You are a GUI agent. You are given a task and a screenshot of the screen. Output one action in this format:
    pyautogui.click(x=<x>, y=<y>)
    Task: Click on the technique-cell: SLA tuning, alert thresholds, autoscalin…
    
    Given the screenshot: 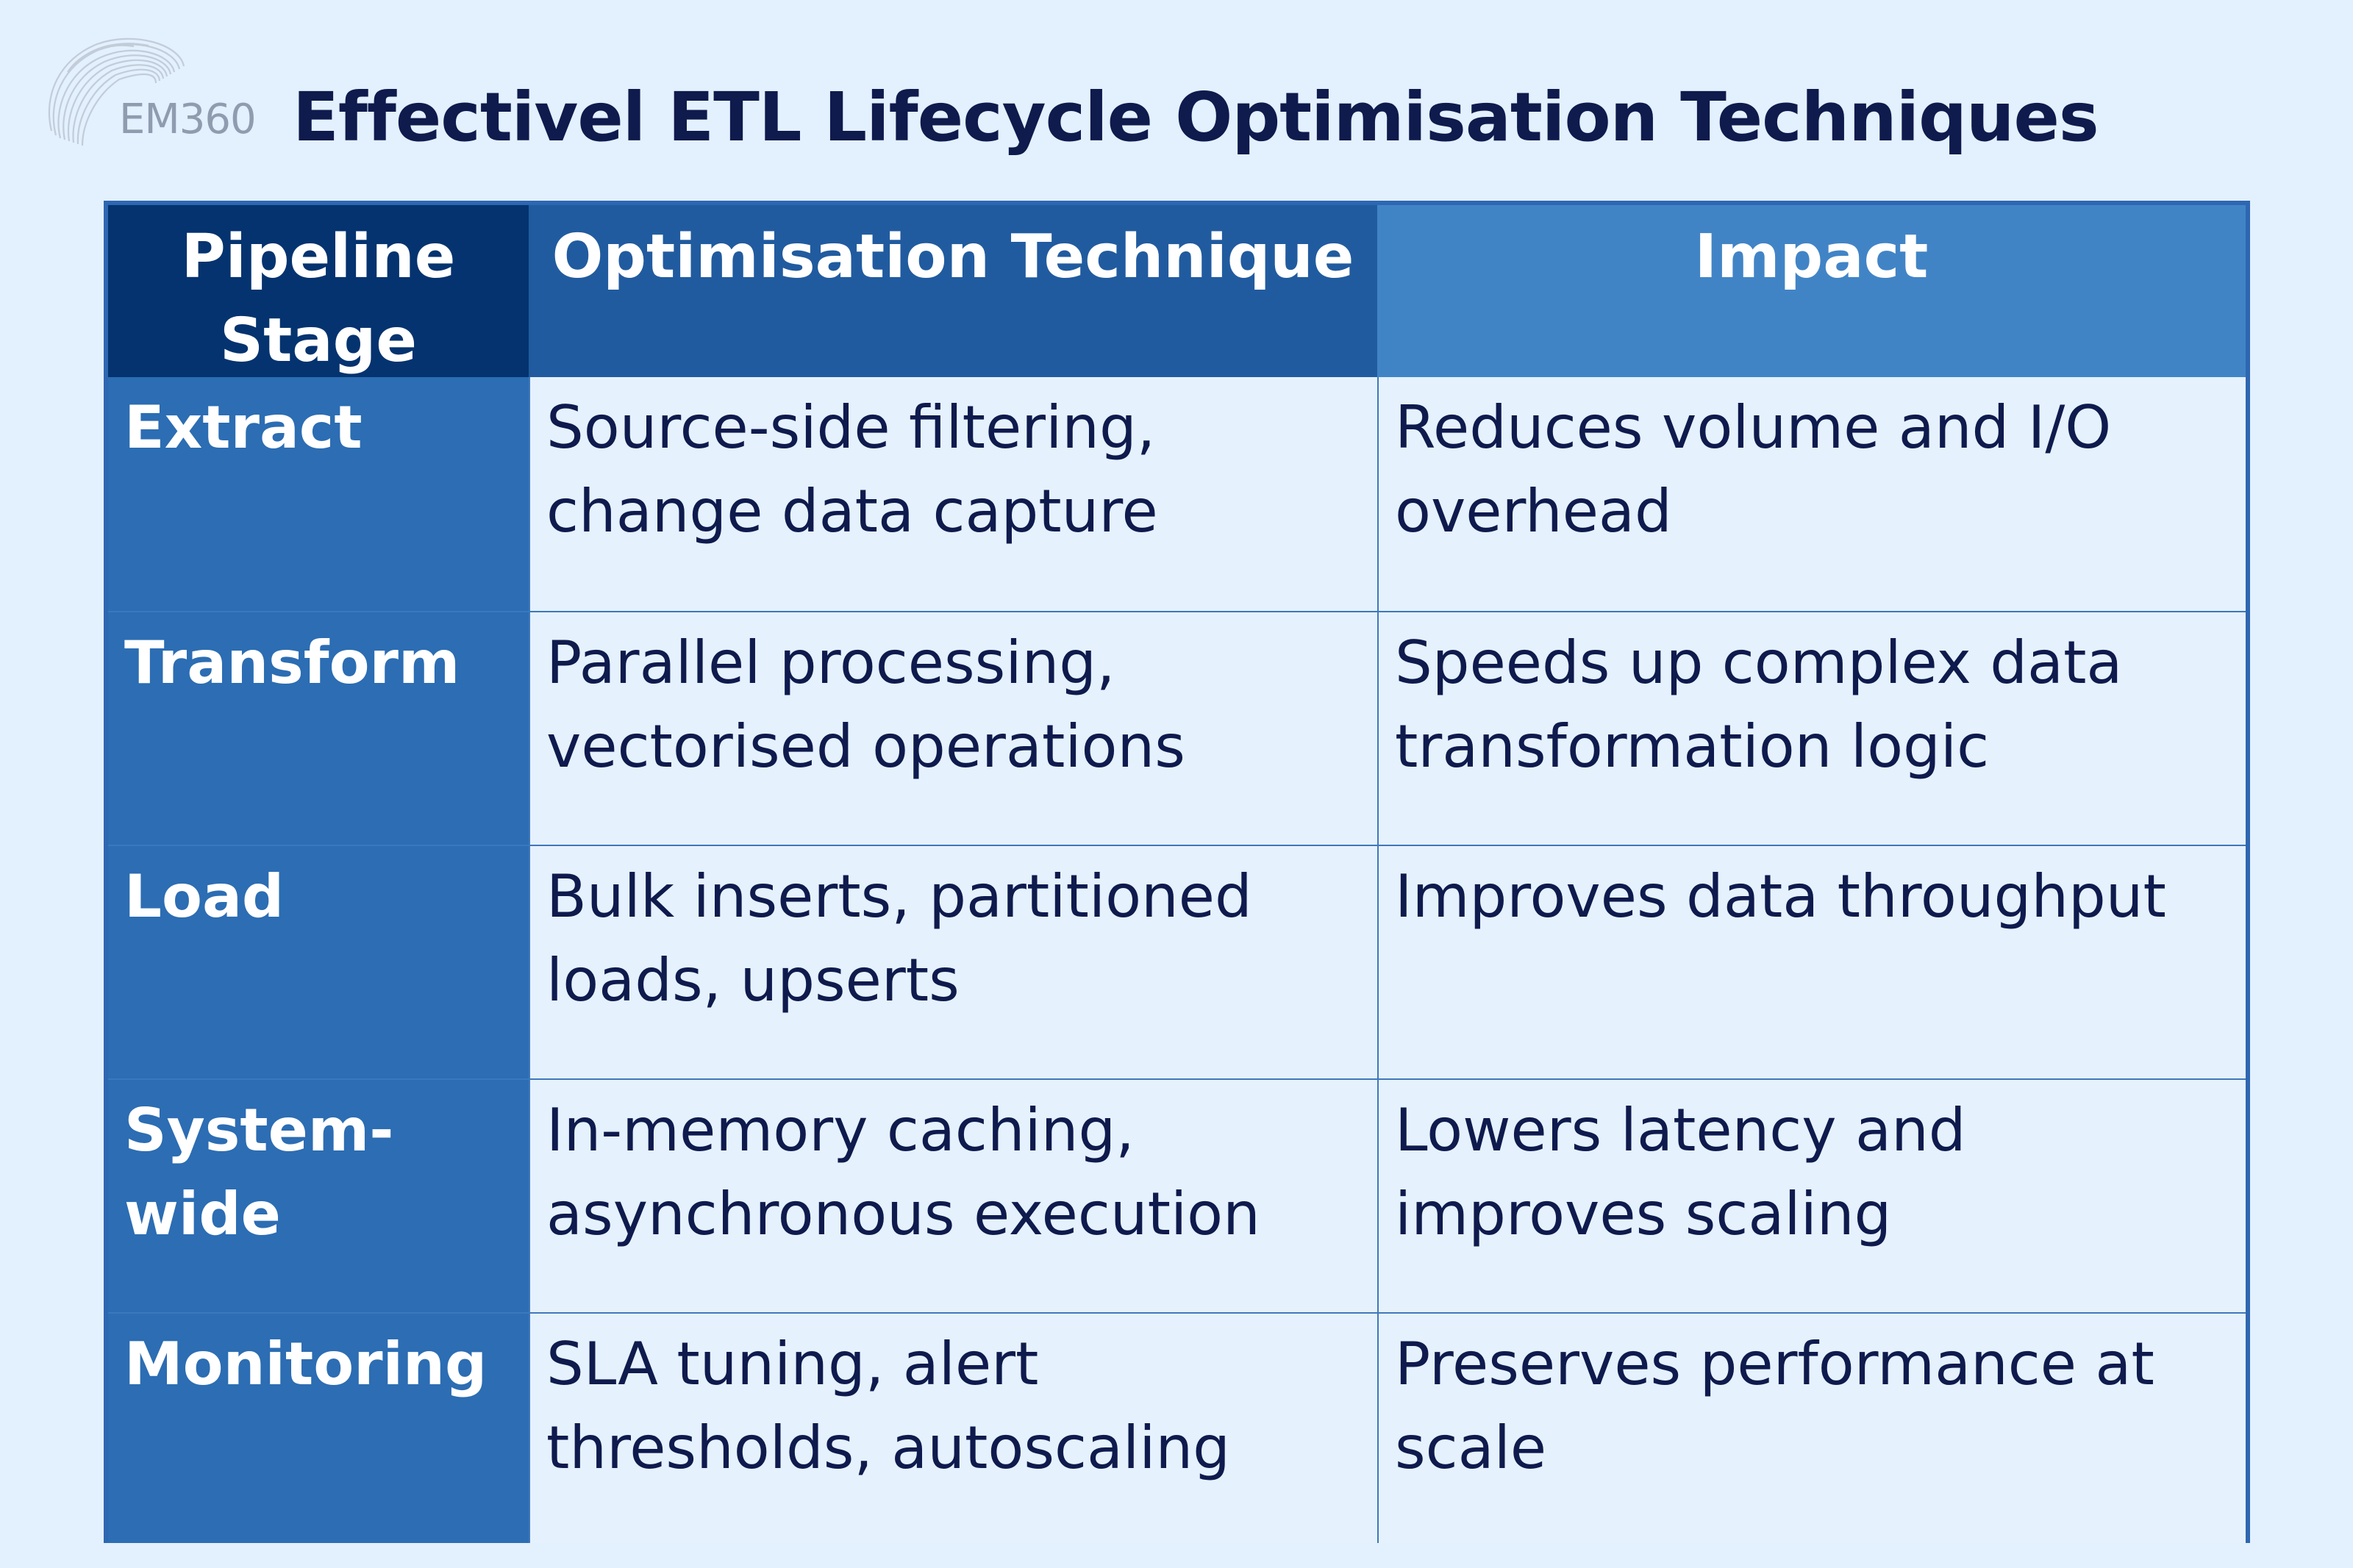 What is the action you would take?
    pyautogui.click(x=953, y=1427)
    